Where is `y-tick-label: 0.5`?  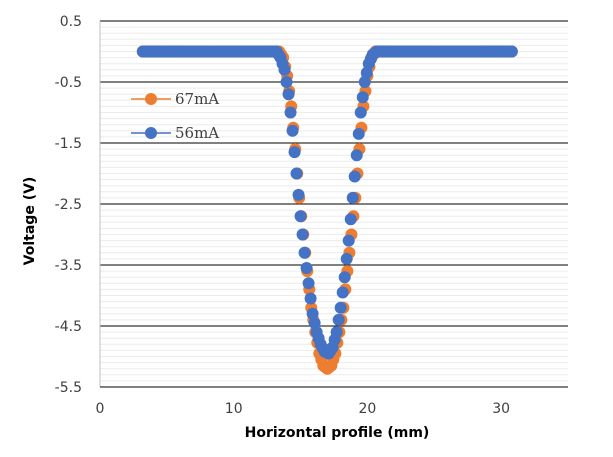 y-tick-label: 0.5 is located at coordinates (71, 22).